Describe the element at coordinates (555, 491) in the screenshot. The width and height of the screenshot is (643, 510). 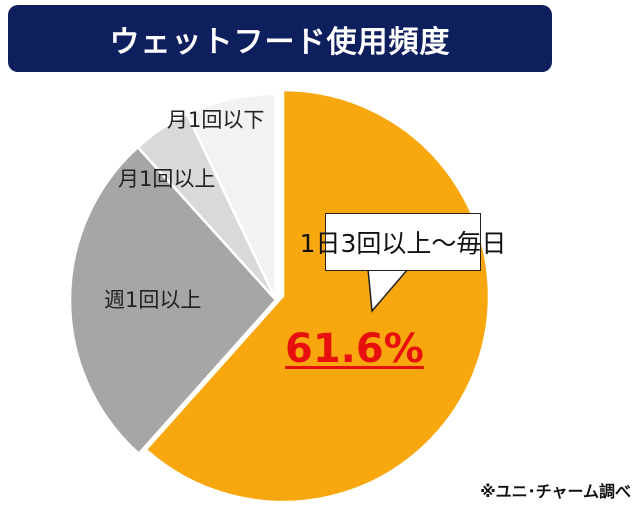
I see `source-note: ※ユニ･チャーム調べ` at that location.